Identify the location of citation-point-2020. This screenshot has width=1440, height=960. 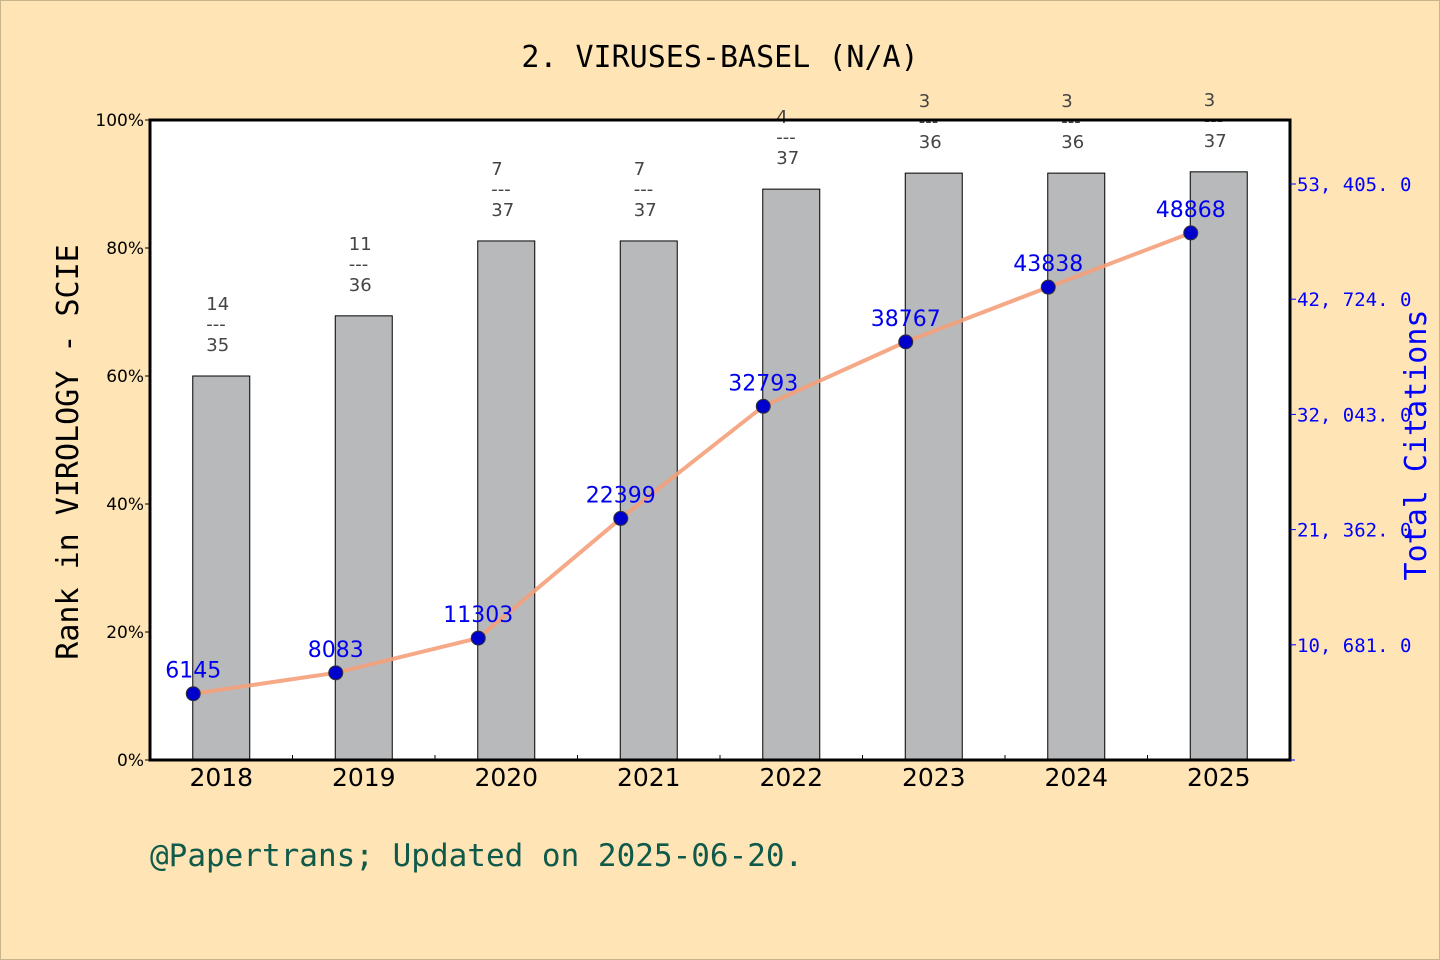
(478, 638).